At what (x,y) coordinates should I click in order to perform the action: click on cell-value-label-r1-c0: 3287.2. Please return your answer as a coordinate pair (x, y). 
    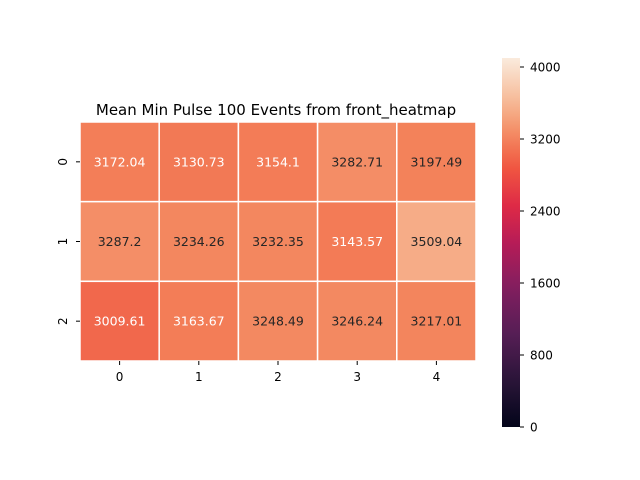
    Looking at the image, I should click on (120, 241).